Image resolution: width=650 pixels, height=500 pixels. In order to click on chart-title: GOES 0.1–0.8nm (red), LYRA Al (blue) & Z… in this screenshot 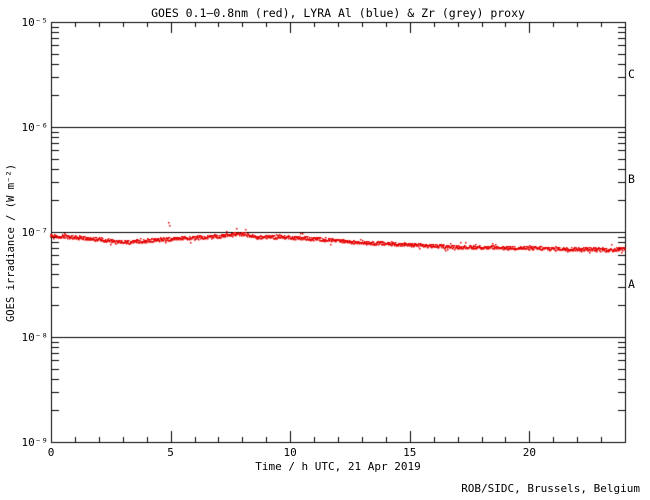, I will do `click(338, 13)`.